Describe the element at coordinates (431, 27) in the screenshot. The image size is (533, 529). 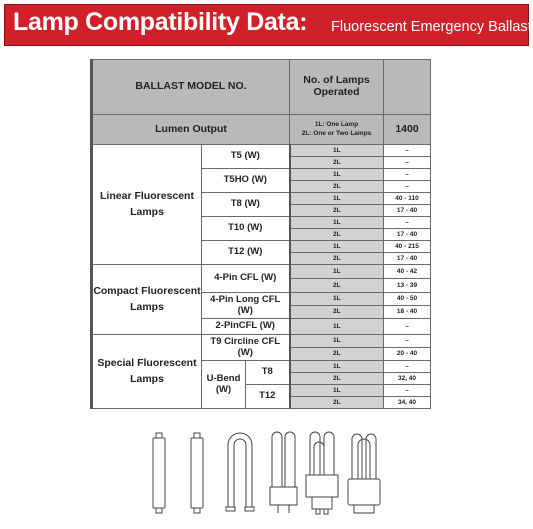
I see `page-subtitle: Fluorescent Emergency Ballast` at that location.